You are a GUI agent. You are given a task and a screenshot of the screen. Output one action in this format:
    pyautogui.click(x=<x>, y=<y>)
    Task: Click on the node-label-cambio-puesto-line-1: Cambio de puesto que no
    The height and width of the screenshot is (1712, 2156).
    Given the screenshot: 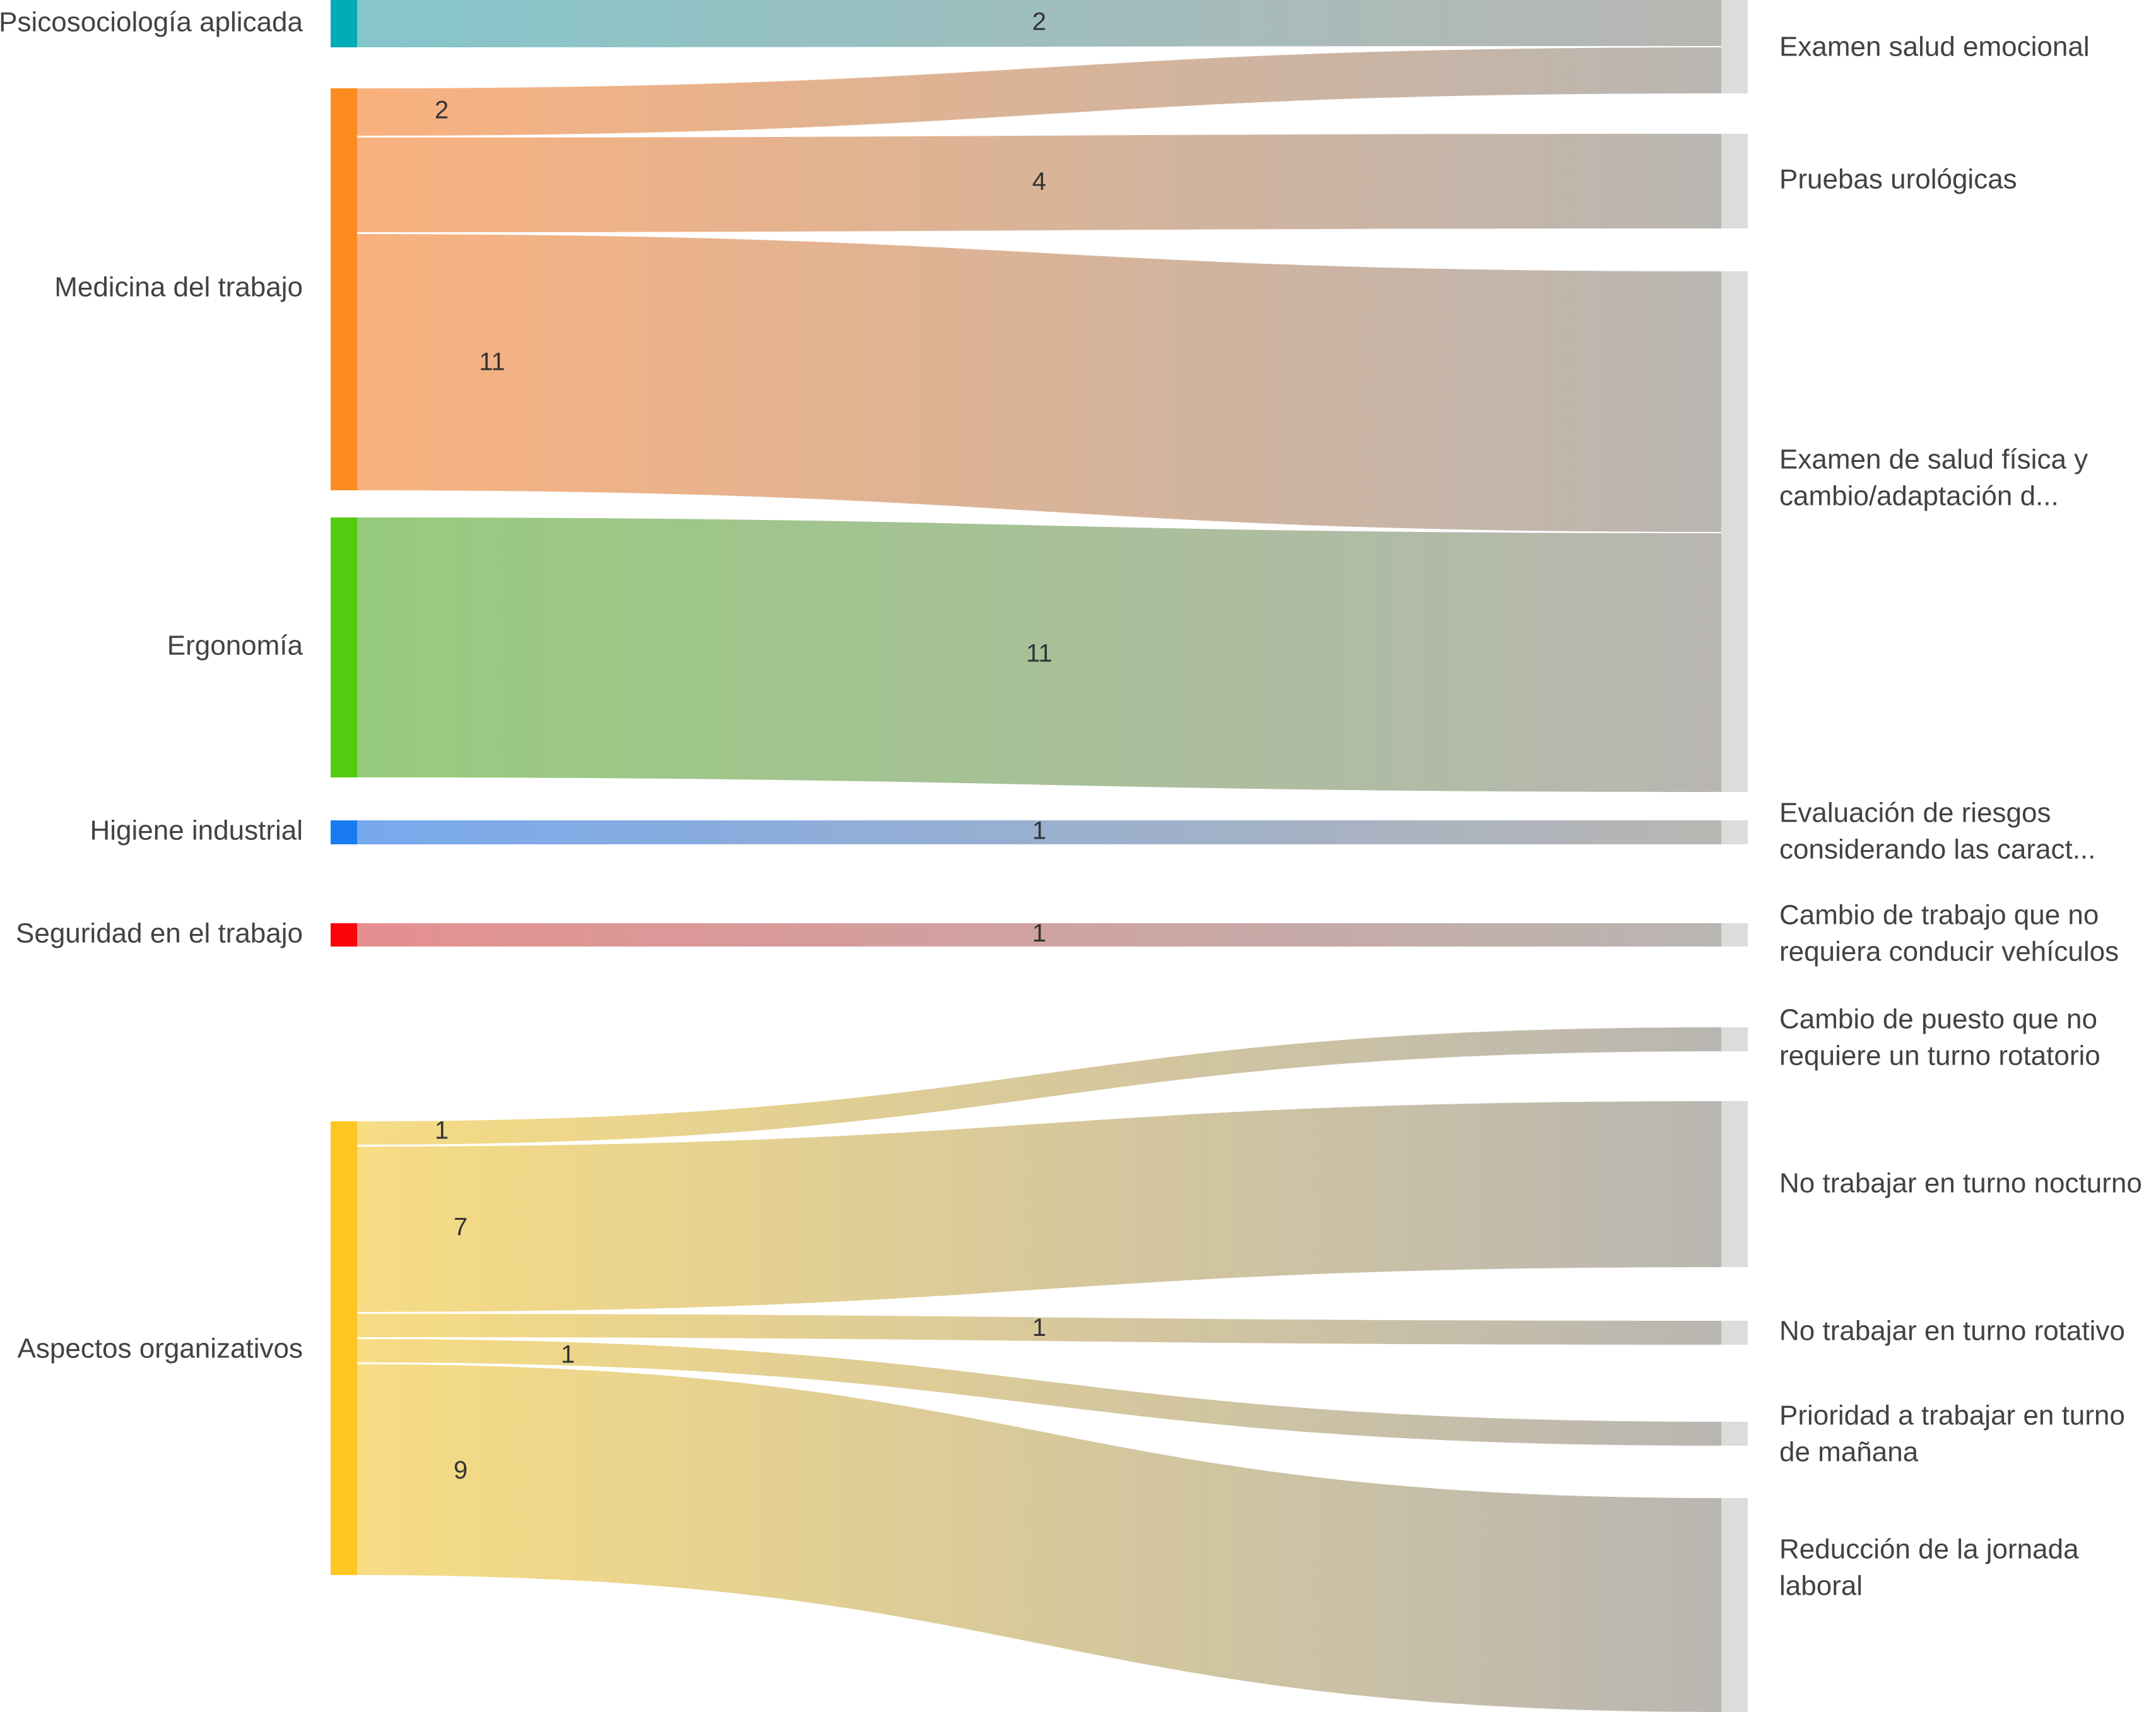 What is the action you would take?
    pyautogui.click(x=1938, y=1019)
    